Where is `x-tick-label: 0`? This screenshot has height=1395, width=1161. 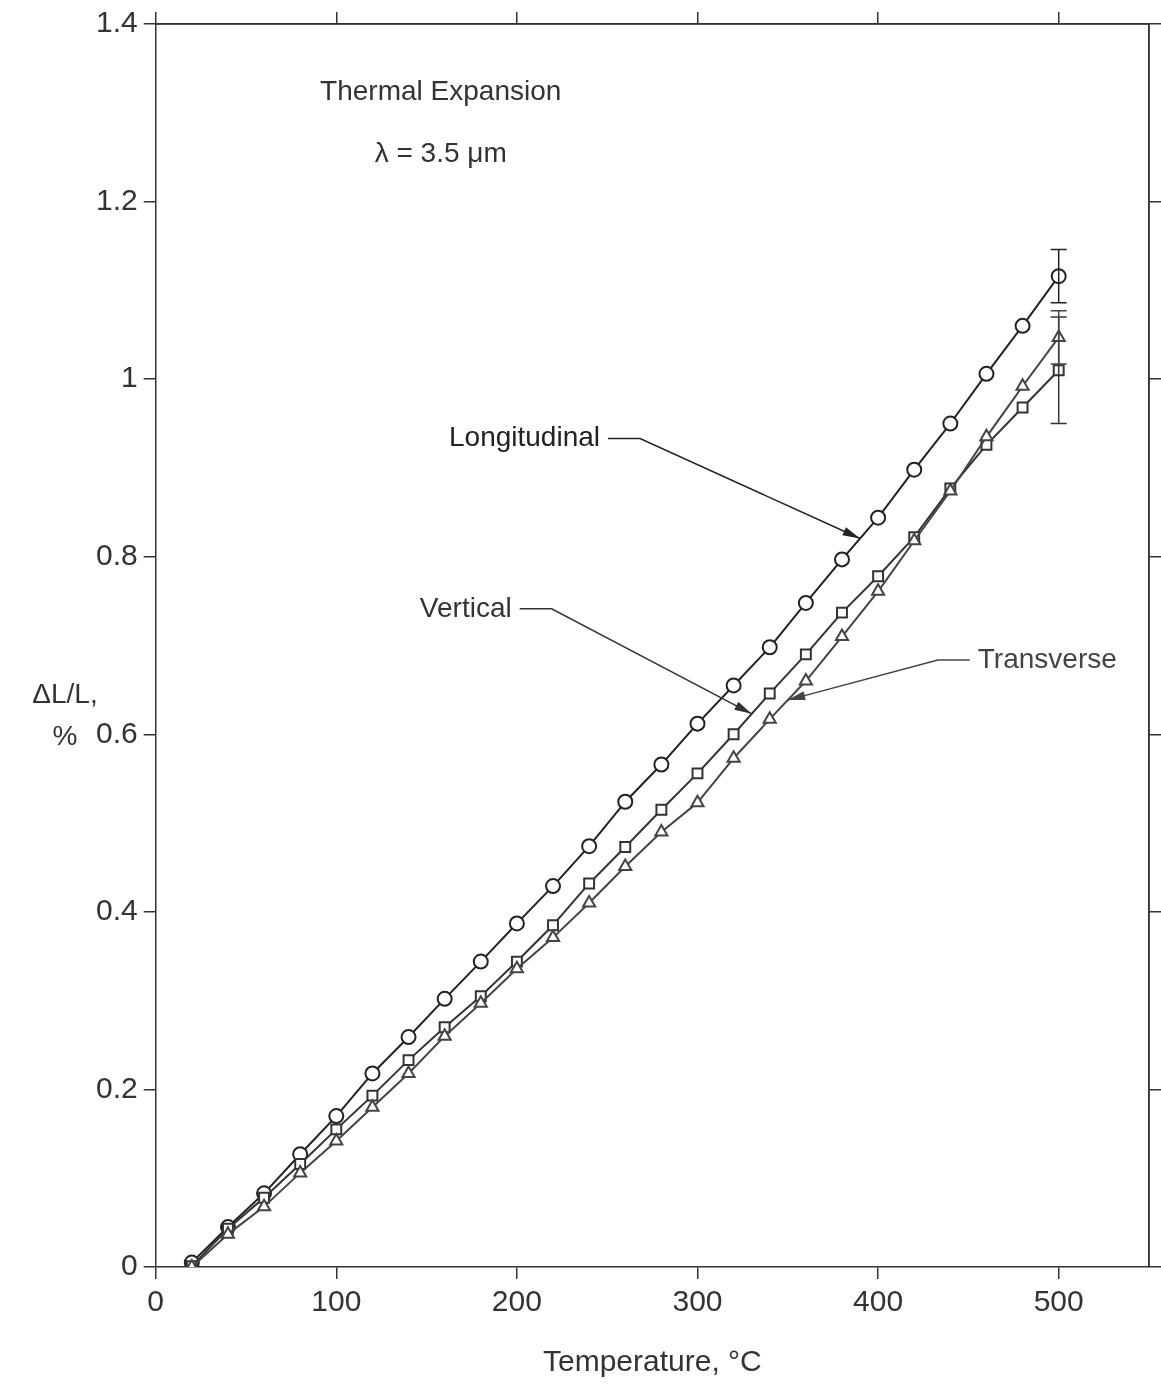 x-tick-label: 0 is located at coordinates (156, 1301).